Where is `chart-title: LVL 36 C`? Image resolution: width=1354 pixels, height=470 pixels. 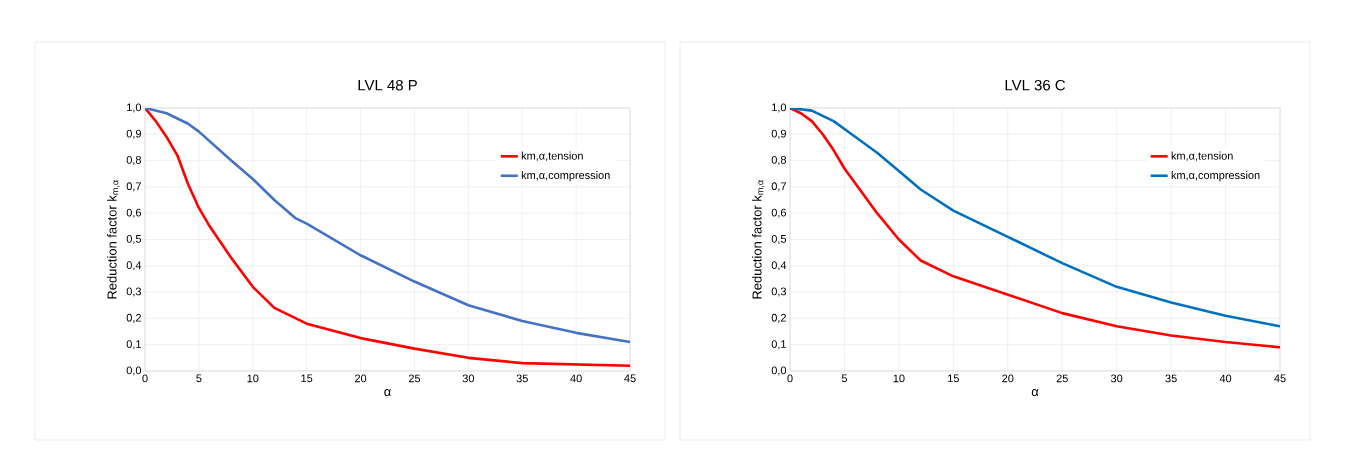
chart-title: LVL 36 C is located at coordinates (1035, 85).